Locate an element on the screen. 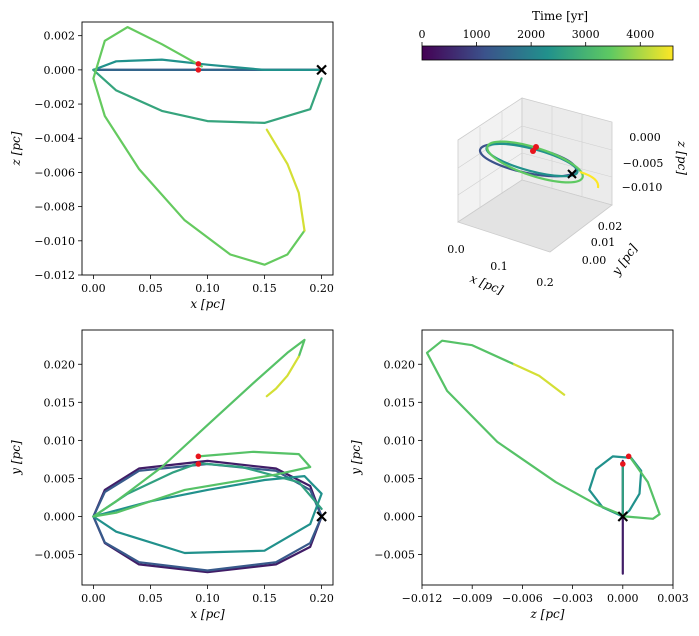 The width and height of the screenshot is (699, 636). tick-label-3d-z: −0.005 is located at coordinates (643, 163).